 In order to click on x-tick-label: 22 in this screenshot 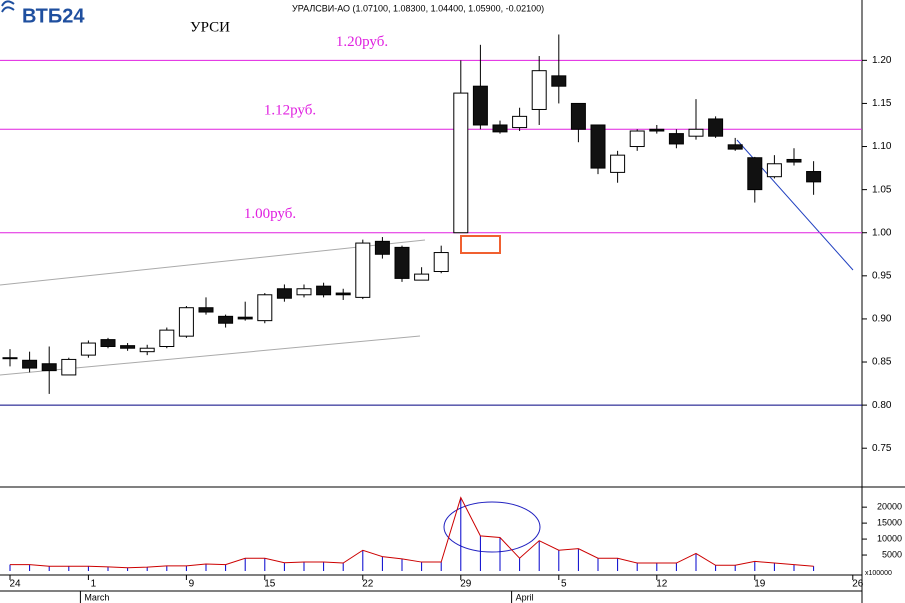, I will do `click(368, 584)`.